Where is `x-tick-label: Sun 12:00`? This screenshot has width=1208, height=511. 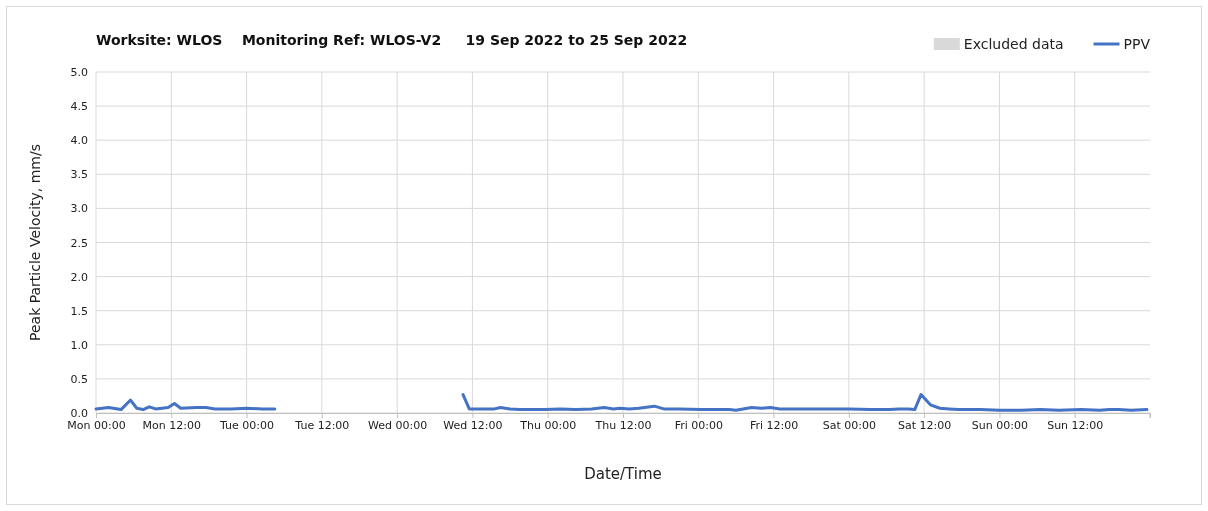
x-tick-label: Sun 12:00 is located at coordinates (1075, 425).